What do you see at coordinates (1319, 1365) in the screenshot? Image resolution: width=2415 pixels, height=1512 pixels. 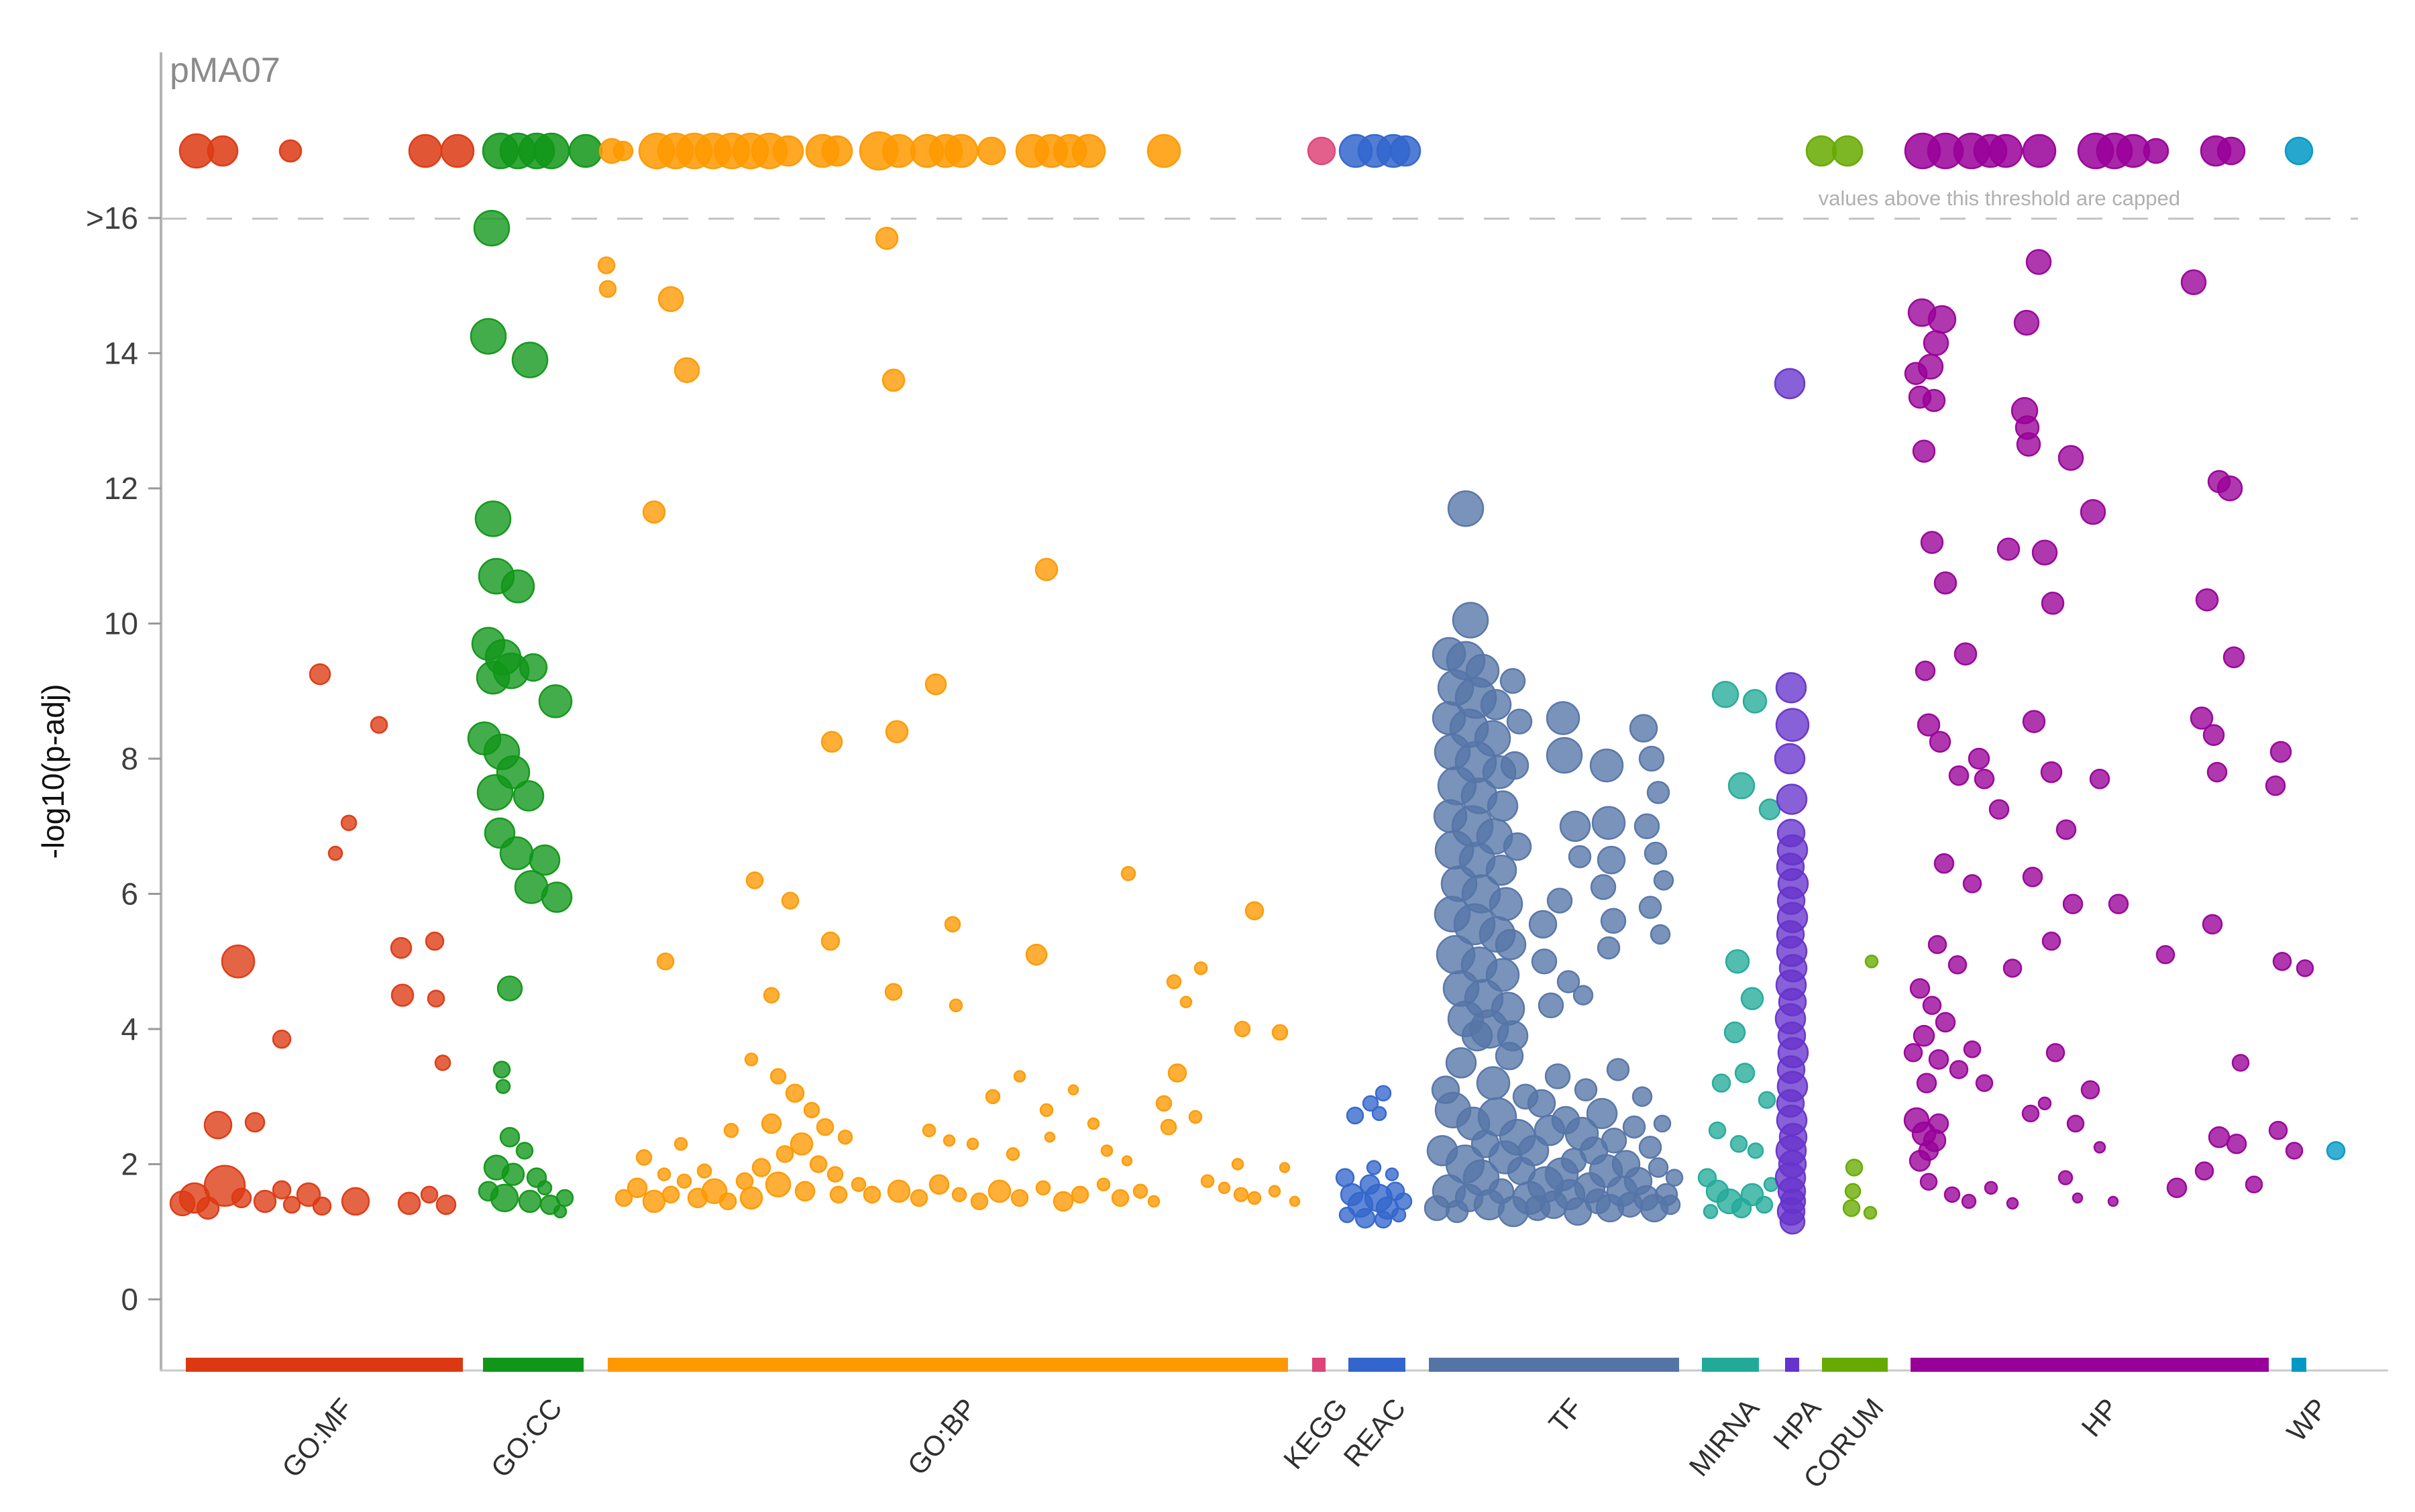 I see `category-strip-kegg` at bounding box center [1319, 1365].